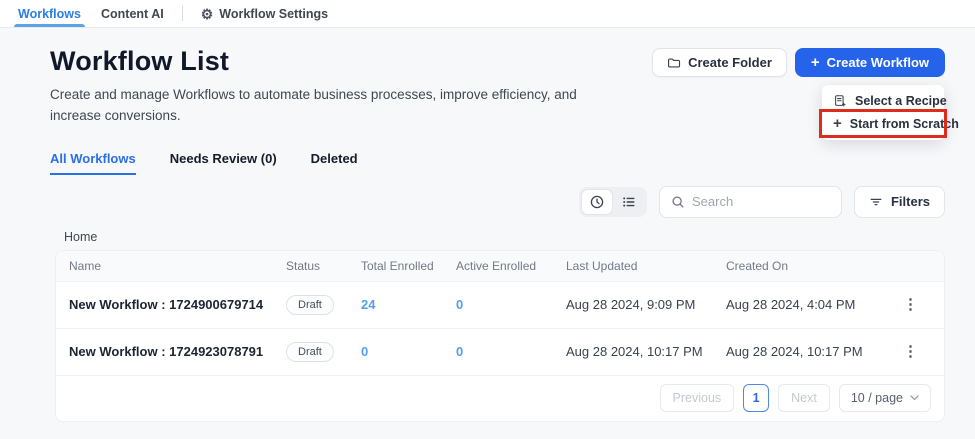 Image resolution: width=975 pixels, height=439 pixels. Describe the element at coordinates (207, 13) in the screenshot. I see `gear-icon: ⚙` at that location.